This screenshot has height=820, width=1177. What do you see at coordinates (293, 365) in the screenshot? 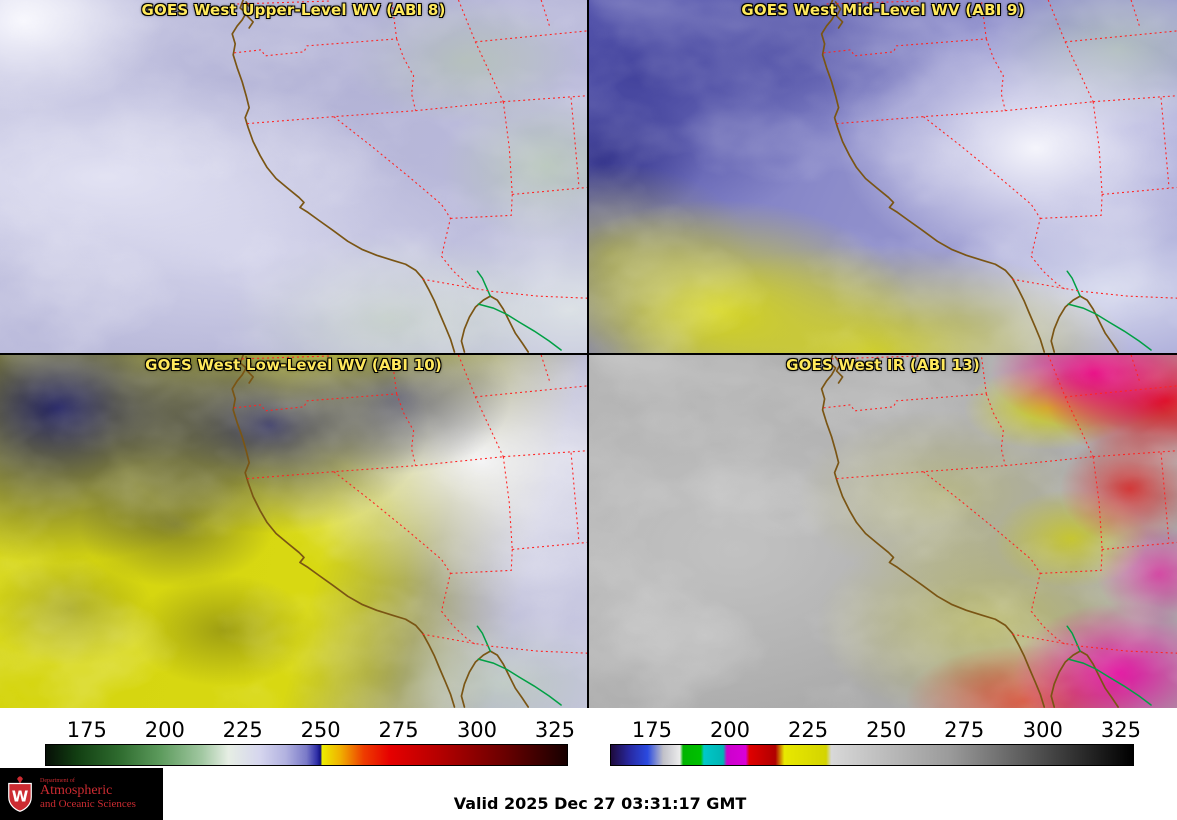
I see `panel-title-low-level-wv: GOES West Low-Level WV (ABI 10)` at bounding box center [293, 365].